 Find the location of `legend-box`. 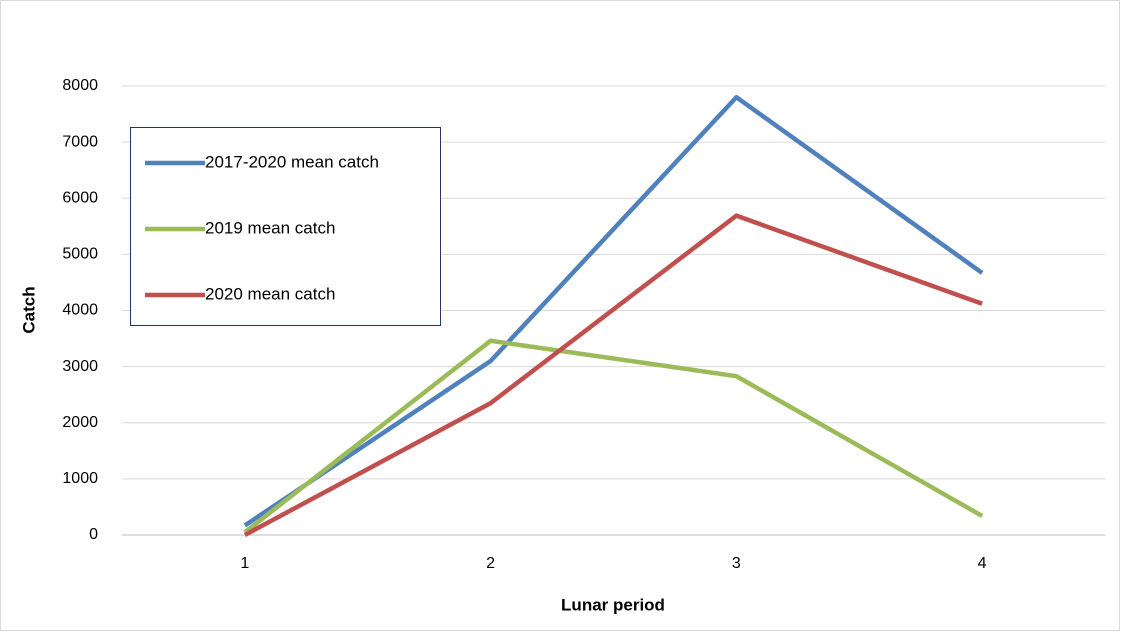

legend-box is located at coordinates (285, 226).